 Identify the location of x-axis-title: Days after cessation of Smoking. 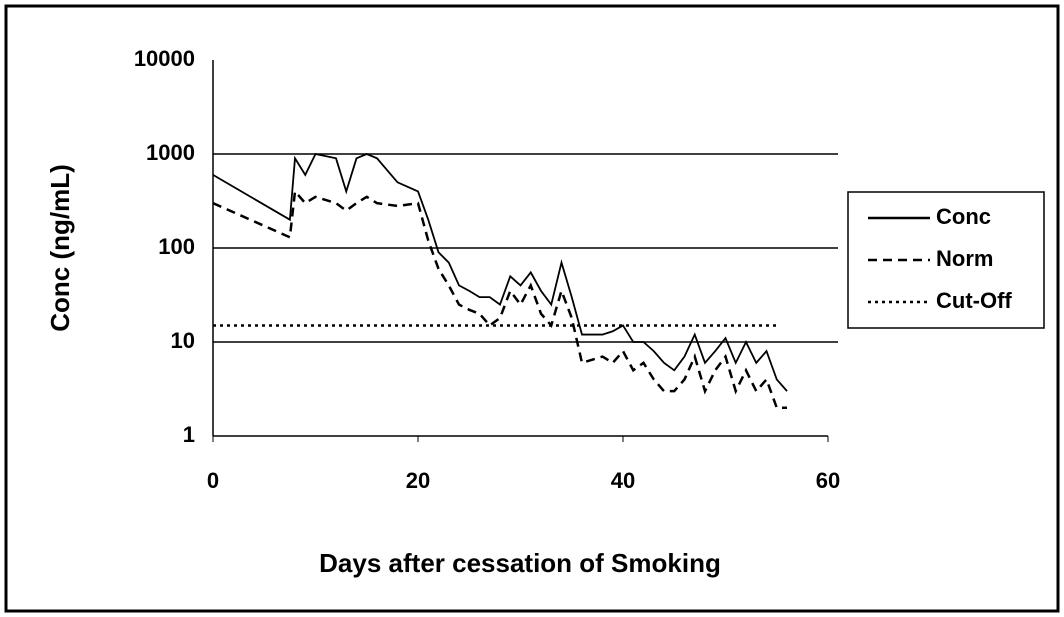
(520, 563).